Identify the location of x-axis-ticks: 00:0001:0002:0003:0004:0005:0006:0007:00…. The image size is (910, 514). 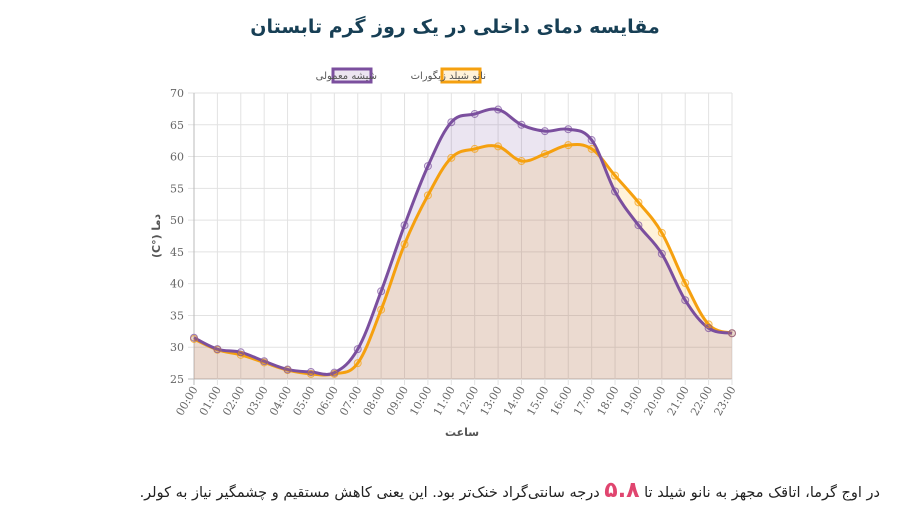
(455, 401).